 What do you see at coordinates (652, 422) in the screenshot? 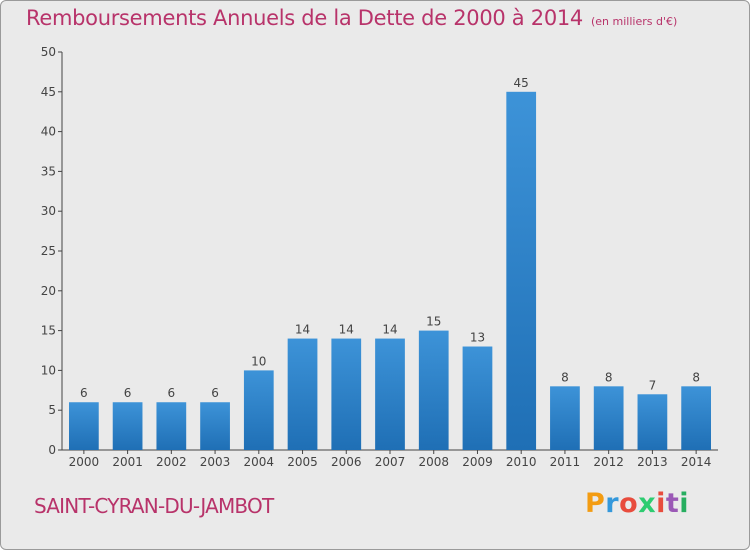
I see `bar-2013` at bounding box center [652, 422].